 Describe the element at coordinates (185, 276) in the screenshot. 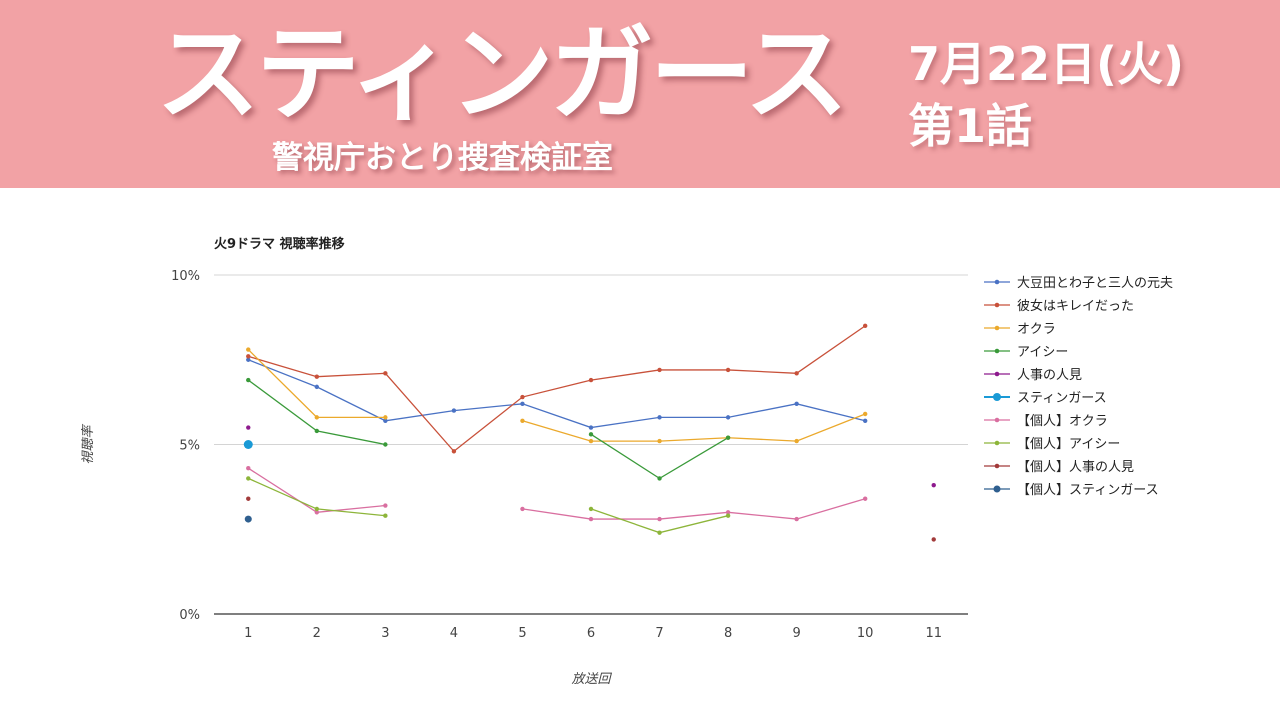

I see `y-tick-label: 10%` at that location.